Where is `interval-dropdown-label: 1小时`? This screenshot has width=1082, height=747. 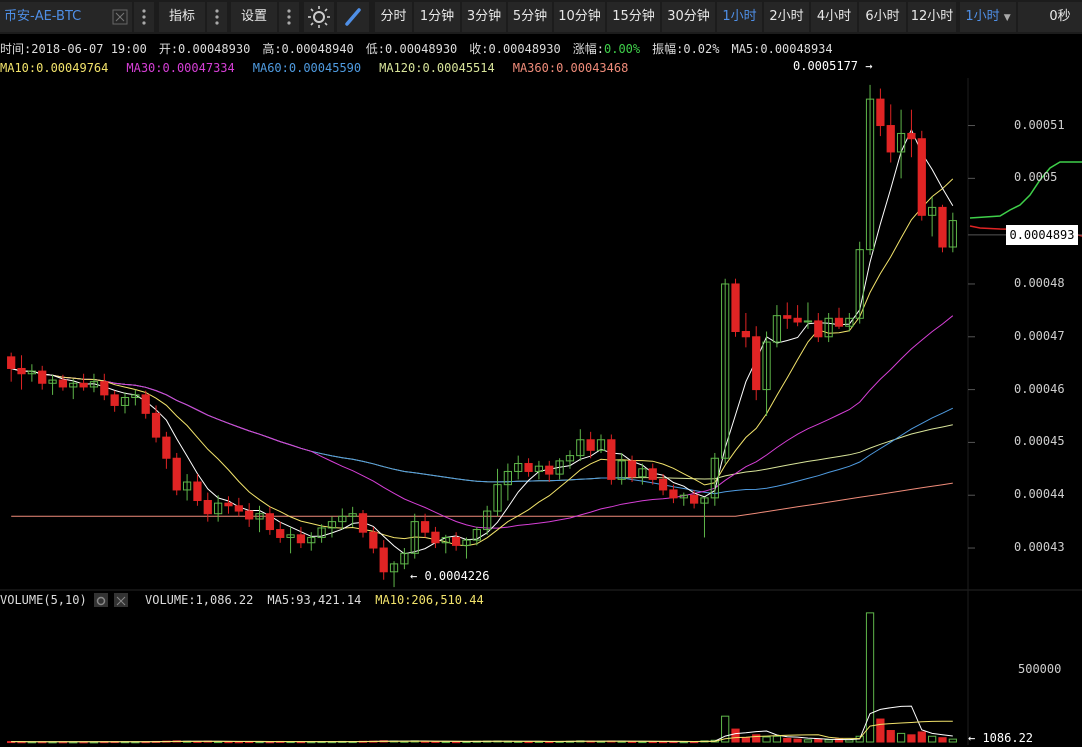
interval-dropdown-label: 1小时 is located at coordinates (982, 16).